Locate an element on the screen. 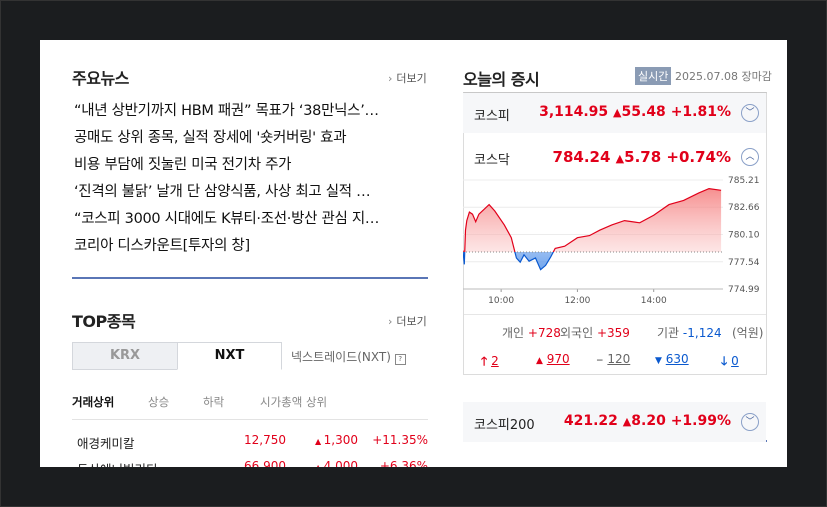 Image resolution: width=827 pixels, height=507 pixels. index-value: 784.24 is located at coordinates (581, 157).